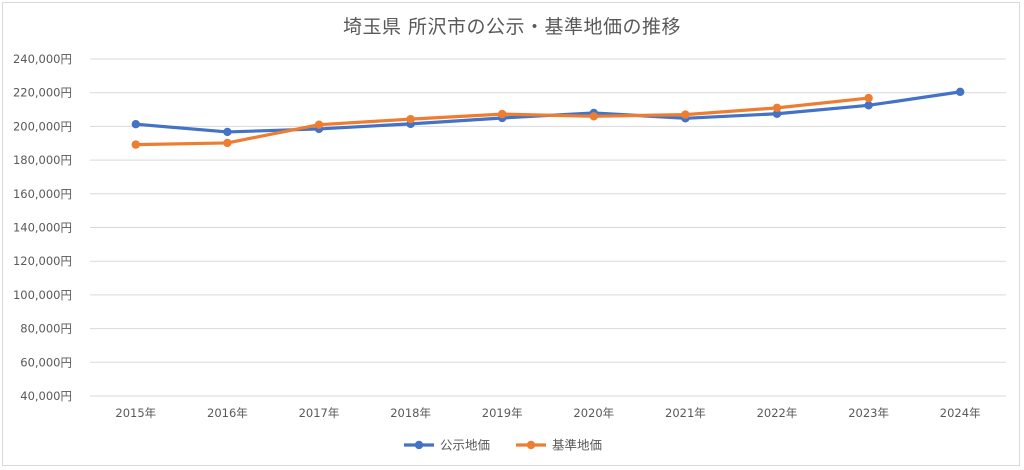  What do you see at coordinates (503, 445) in the screenshot?
I see `legend: 公示地価 基準地価` at bounding box center [503, 445].